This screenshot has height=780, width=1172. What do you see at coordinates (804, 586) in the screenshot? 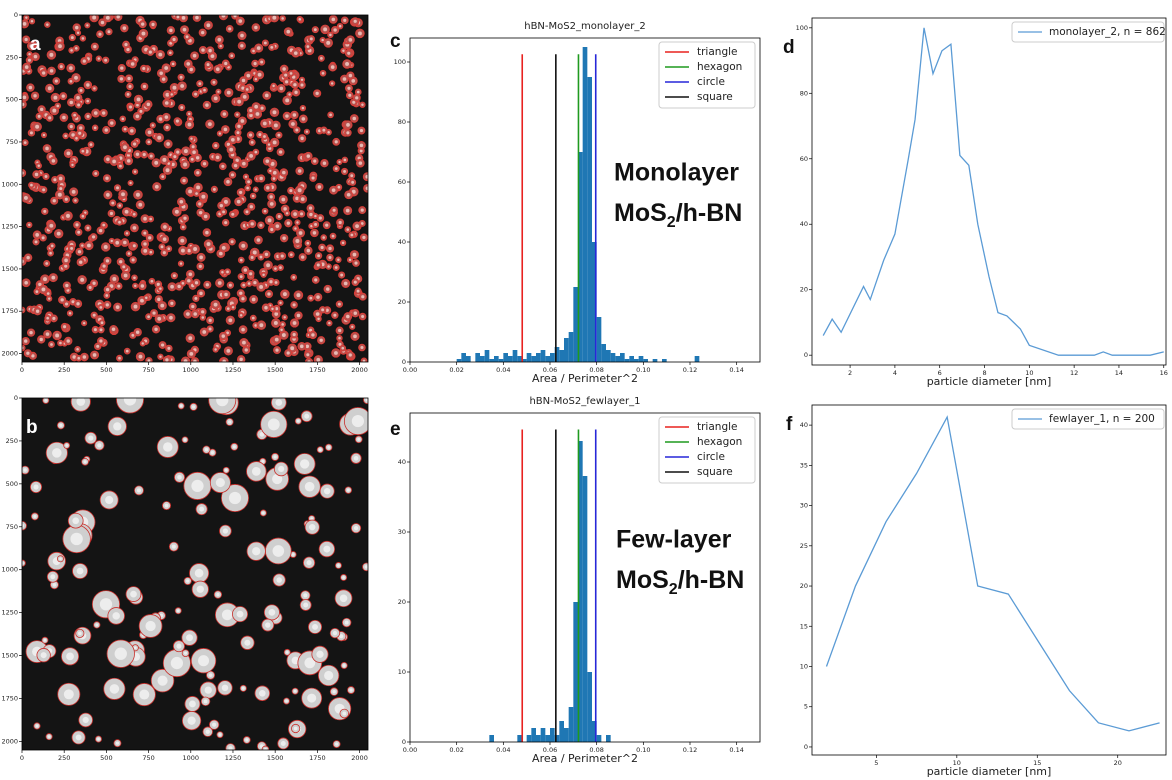
I see `y-tick-label: 20` at bounding box center [804, 586].